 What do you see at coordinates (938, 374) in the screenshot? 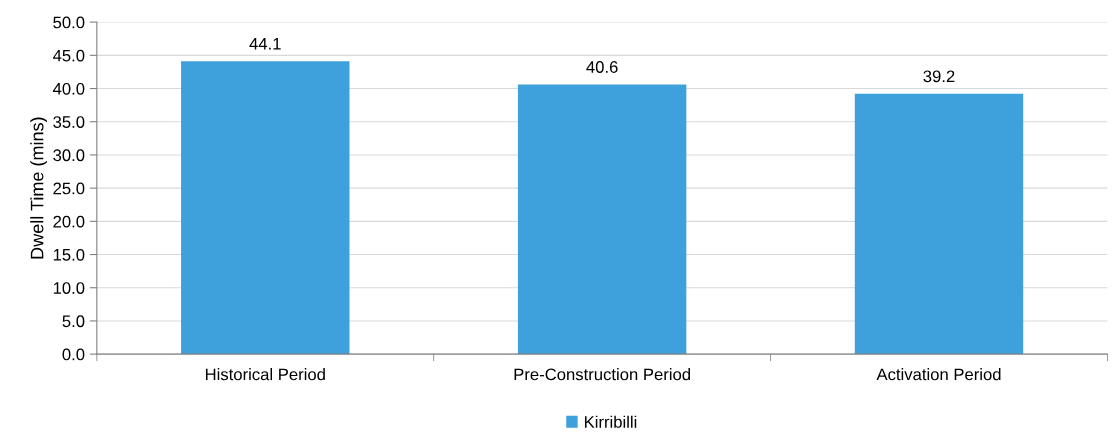
I see `x-tick-label: Activation Period` at bounding box center [938, 374].